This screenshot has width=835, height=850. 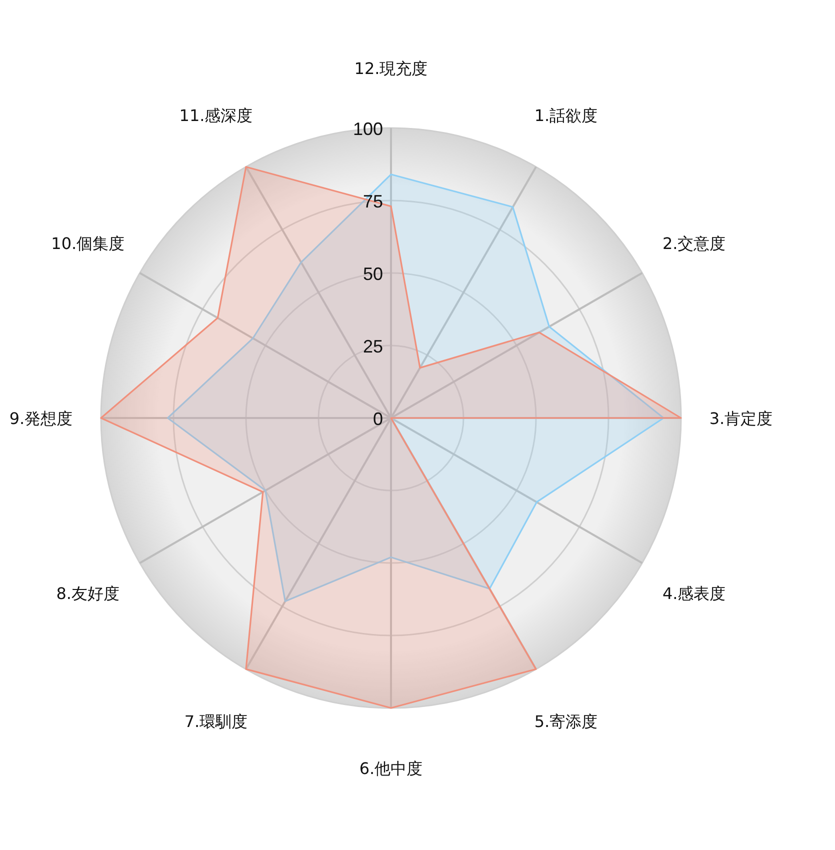 What do you see at coordinates (694, 593) in the screenshot?
I see `spoke-label: 4.感表度` at bounding box center [694, 593].